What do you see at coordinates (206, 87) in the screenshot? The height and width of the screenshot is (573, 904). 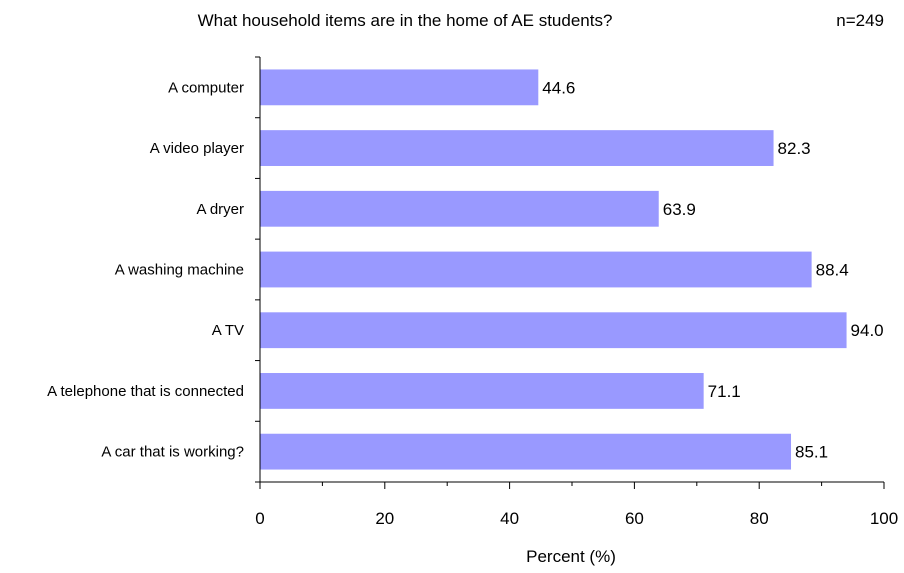 I see `category-label: A computer` at bounding box center [206, 87].